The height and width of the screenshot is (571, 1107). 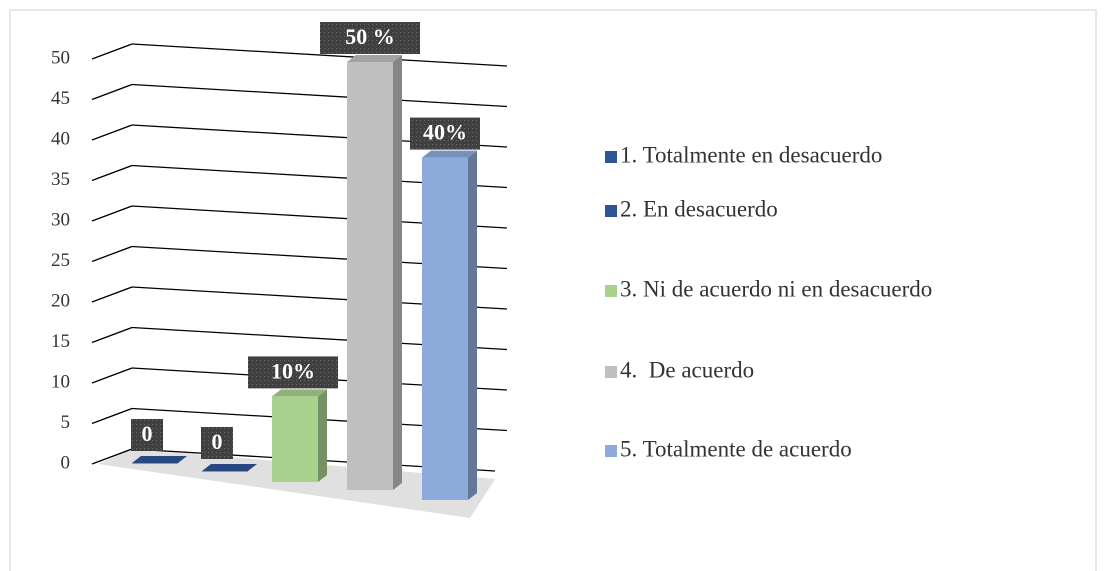 I want to click on y-tick-label: 30, so click(x=60, y=219).